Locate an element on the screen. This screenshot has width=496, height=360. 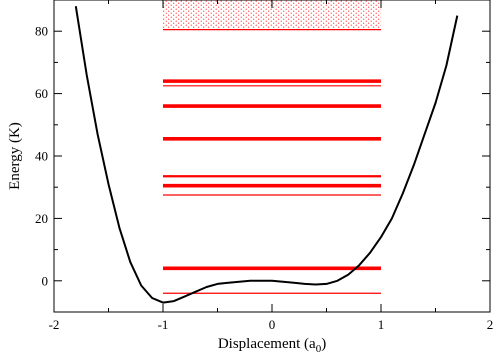
x-tick-label: -1 is located at coordinates (163, 324).